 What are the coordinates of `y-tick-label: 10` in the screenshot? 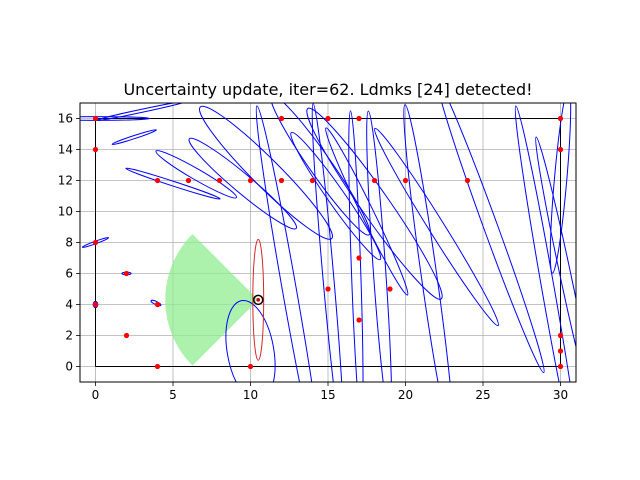 It's located at (65, 212).